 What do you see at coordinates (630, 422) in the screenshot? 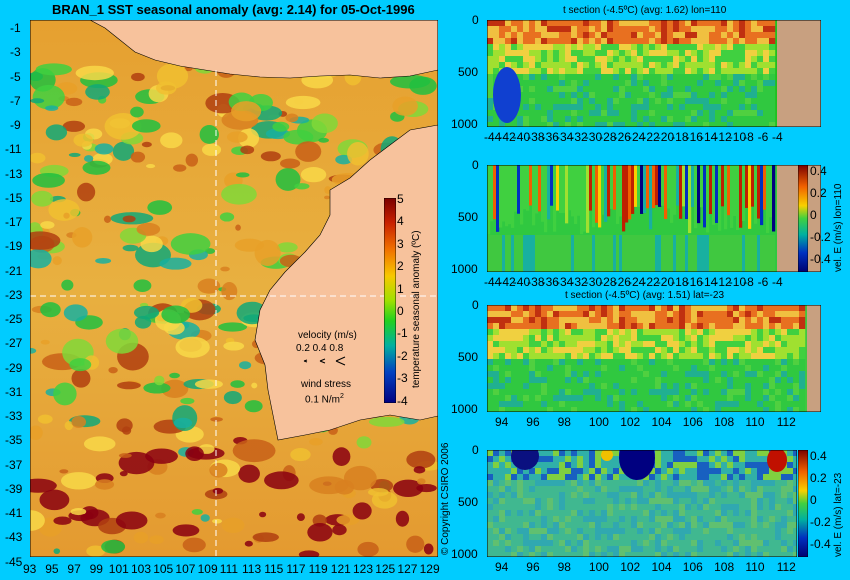
I see `panel3-x-tick-label: 102` at bounding box center [630, 422].